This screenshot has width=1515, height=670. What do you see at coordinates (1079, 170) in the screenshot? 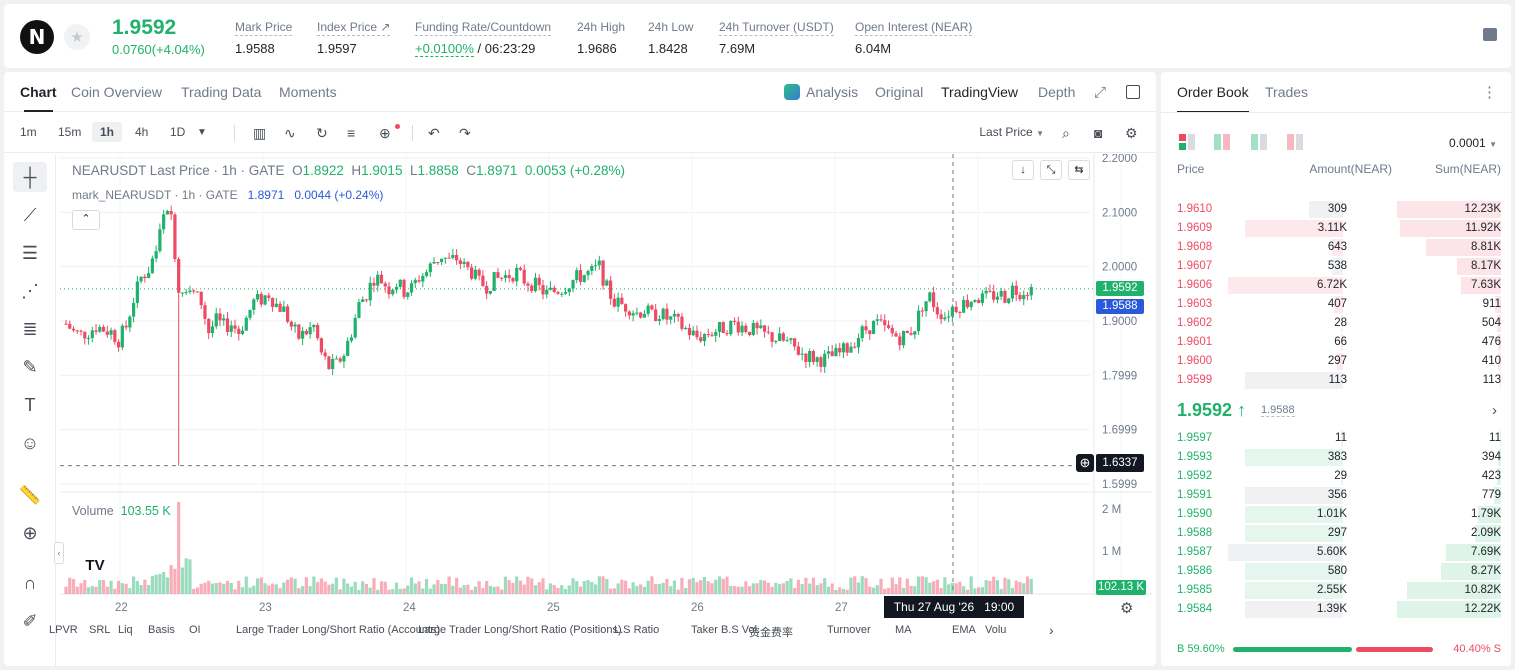
I see `fullscreen-icon: ⇆` at bounding box center [1079, 170].